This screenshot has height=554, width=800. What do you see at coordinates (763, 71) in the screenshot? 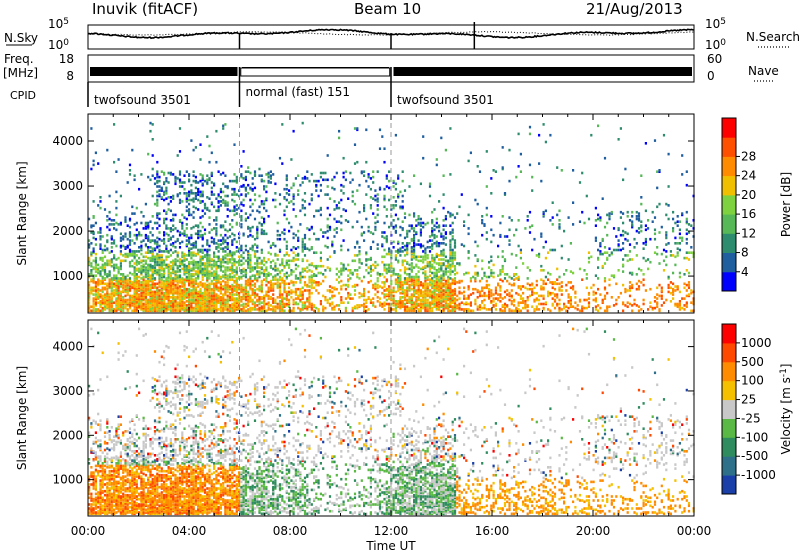
I see `nave-label: Nave` at bounding box center [763, 71].